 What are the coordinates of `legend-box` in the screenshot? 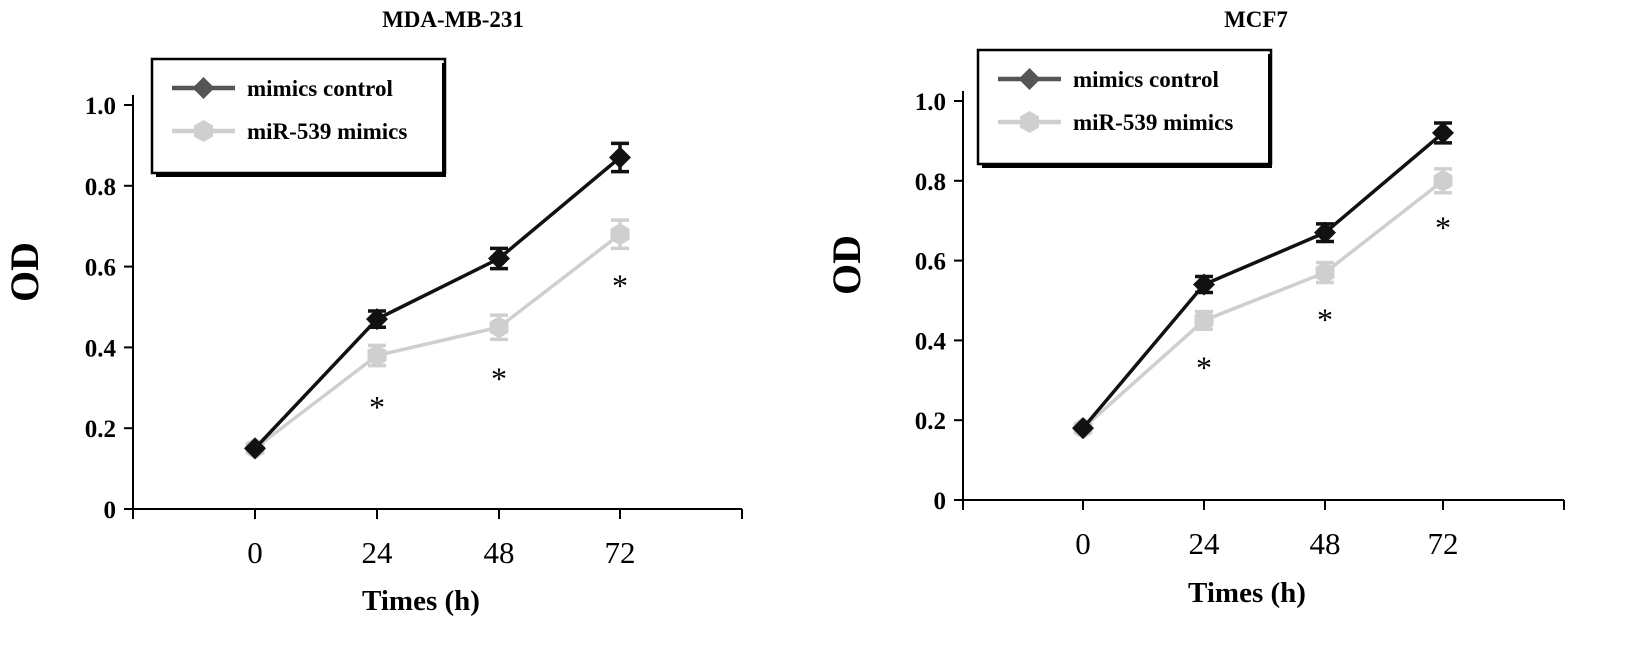 It's located at (1124, 107).